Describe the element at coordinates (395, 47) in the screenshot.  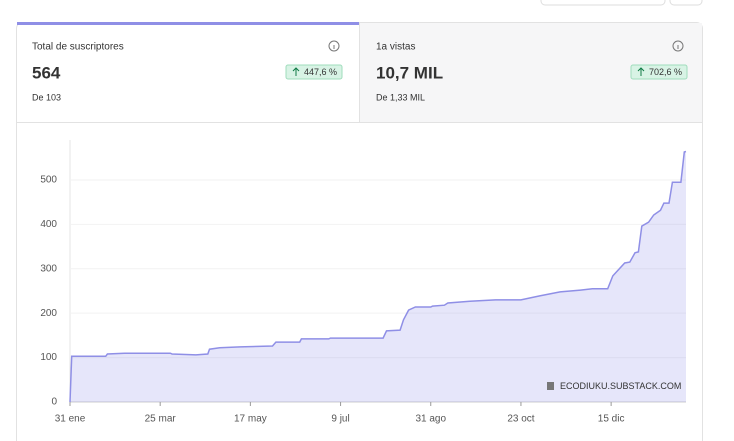
I see `card-title: 1a vistas` at that location.